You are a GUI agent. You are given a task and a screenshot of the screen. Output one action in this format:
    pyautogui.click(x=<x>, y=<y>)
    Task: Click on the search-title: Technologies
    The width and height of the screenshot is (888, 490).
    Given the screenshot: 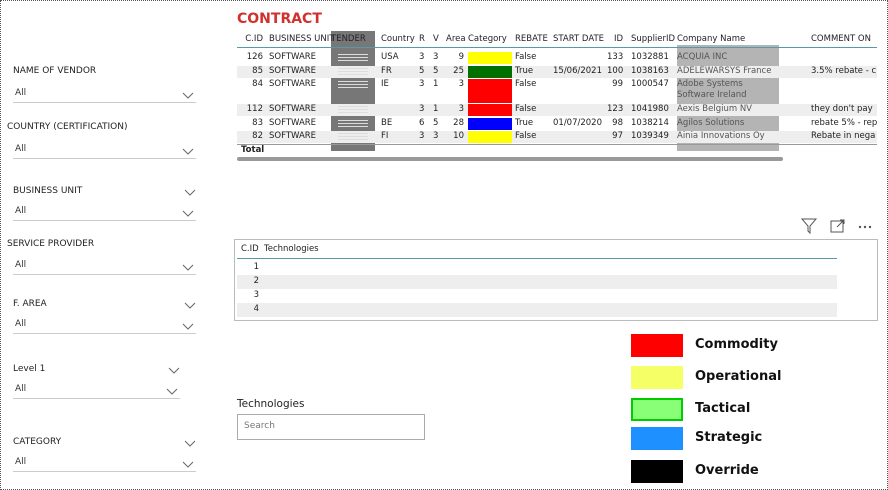 What is the action you would take?
    pyautogui.click(x=271, y=404)
    